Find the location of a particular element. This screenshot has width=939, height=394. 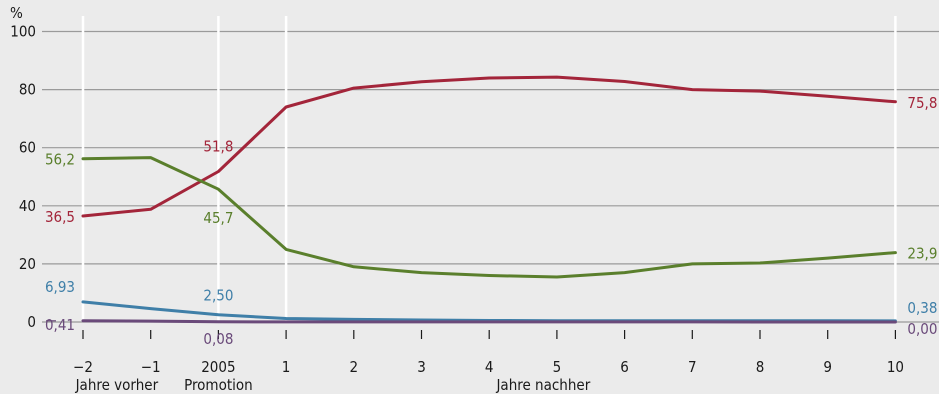

data-label: 45,7 is located at coordinates (218, 218).